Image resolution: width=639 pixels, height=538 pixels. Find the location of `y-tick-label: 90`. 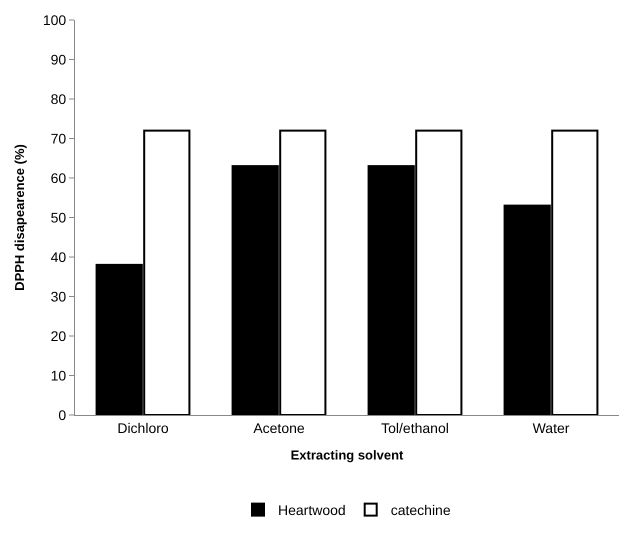

y-tick-label: 90 is located at coordinates (58, 59).